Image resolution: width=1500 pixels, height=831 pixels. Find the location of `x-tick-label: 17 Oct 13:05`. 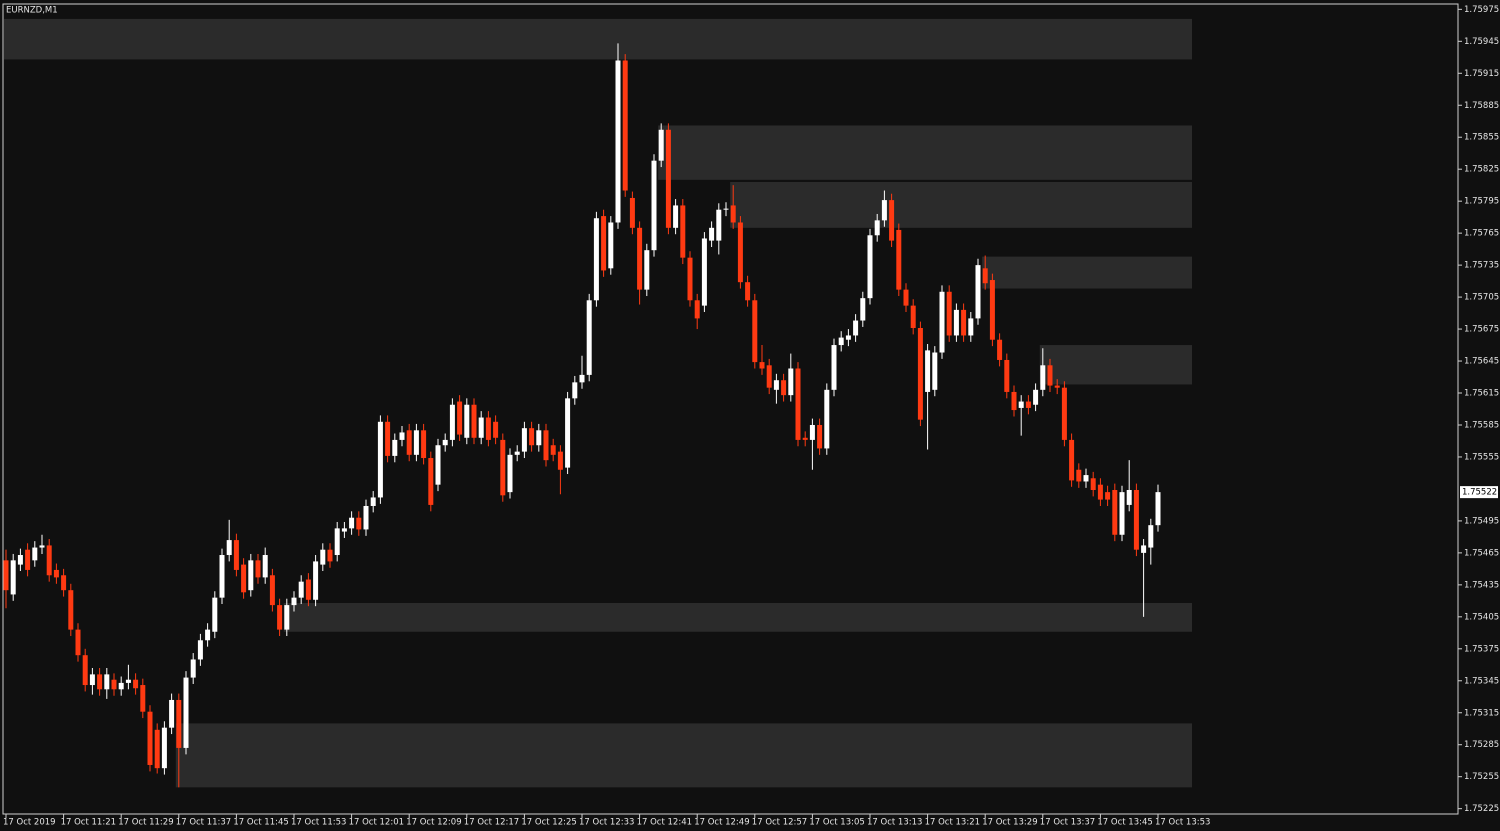

x-tick-label: 17 Oct 13:05 is located at coordinates (836, 823).